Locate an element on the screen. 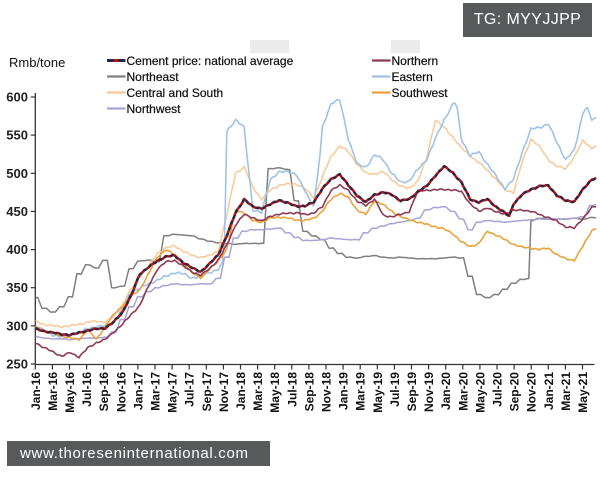 Image resolution: width=600 pixels, height=480 pixels. svg-text: Nov-17 is located at coordinates (224, 392).